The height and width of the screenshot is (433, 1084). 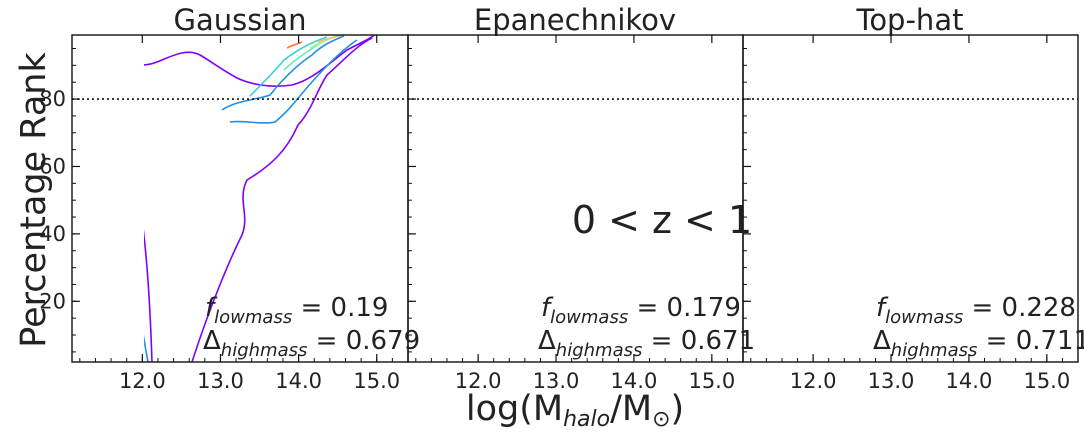 What do you see at coordinates (34, 200) in the screenshot?
I see `y-axis-label: Percentage Rank` at bounding box center [34, 200].